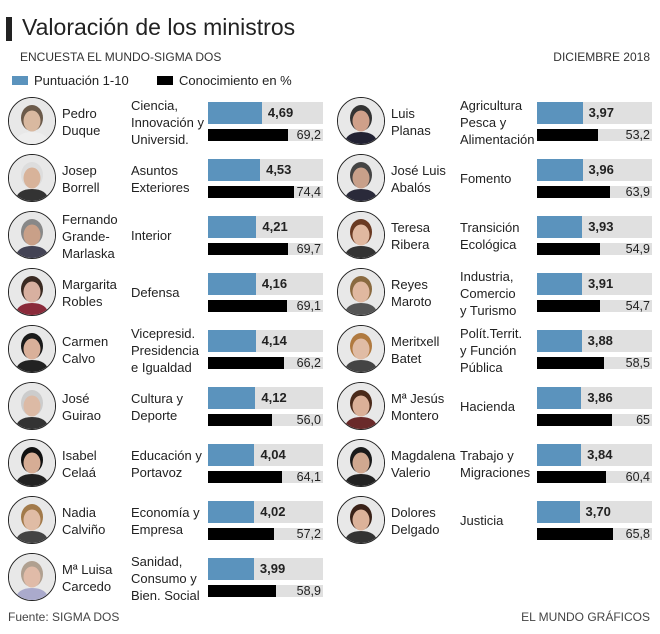 The width and height of the screenshot is (660, 634). Describe the element at coordinates (160, 139) in the screenshot. I see `department-line: Universid.` at that location.